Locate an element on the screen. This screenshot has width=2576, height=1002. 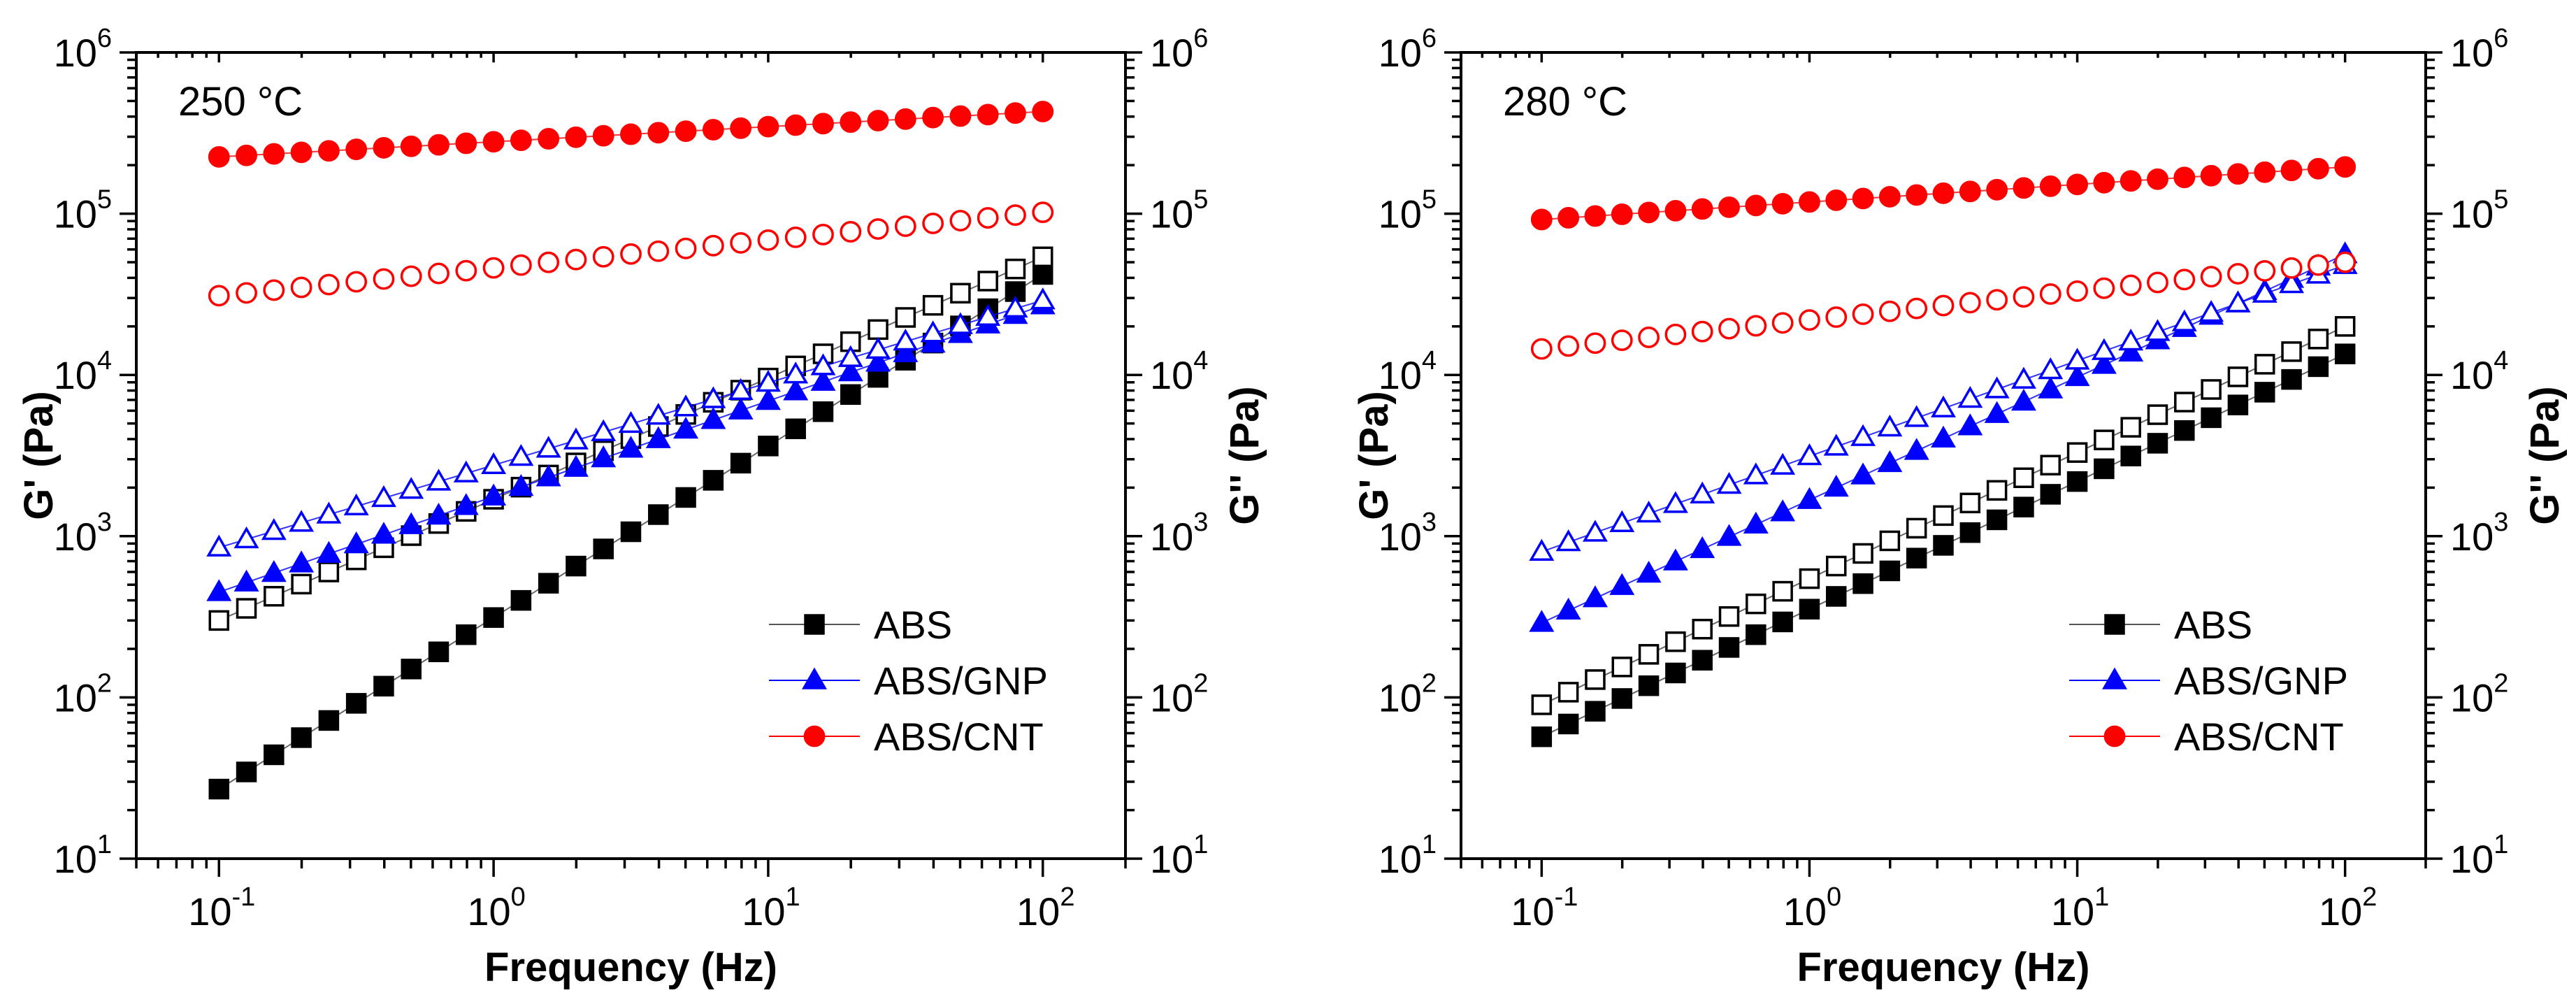
y-right-tick-label: 10⁶ is located at coordinates (2479, 49).